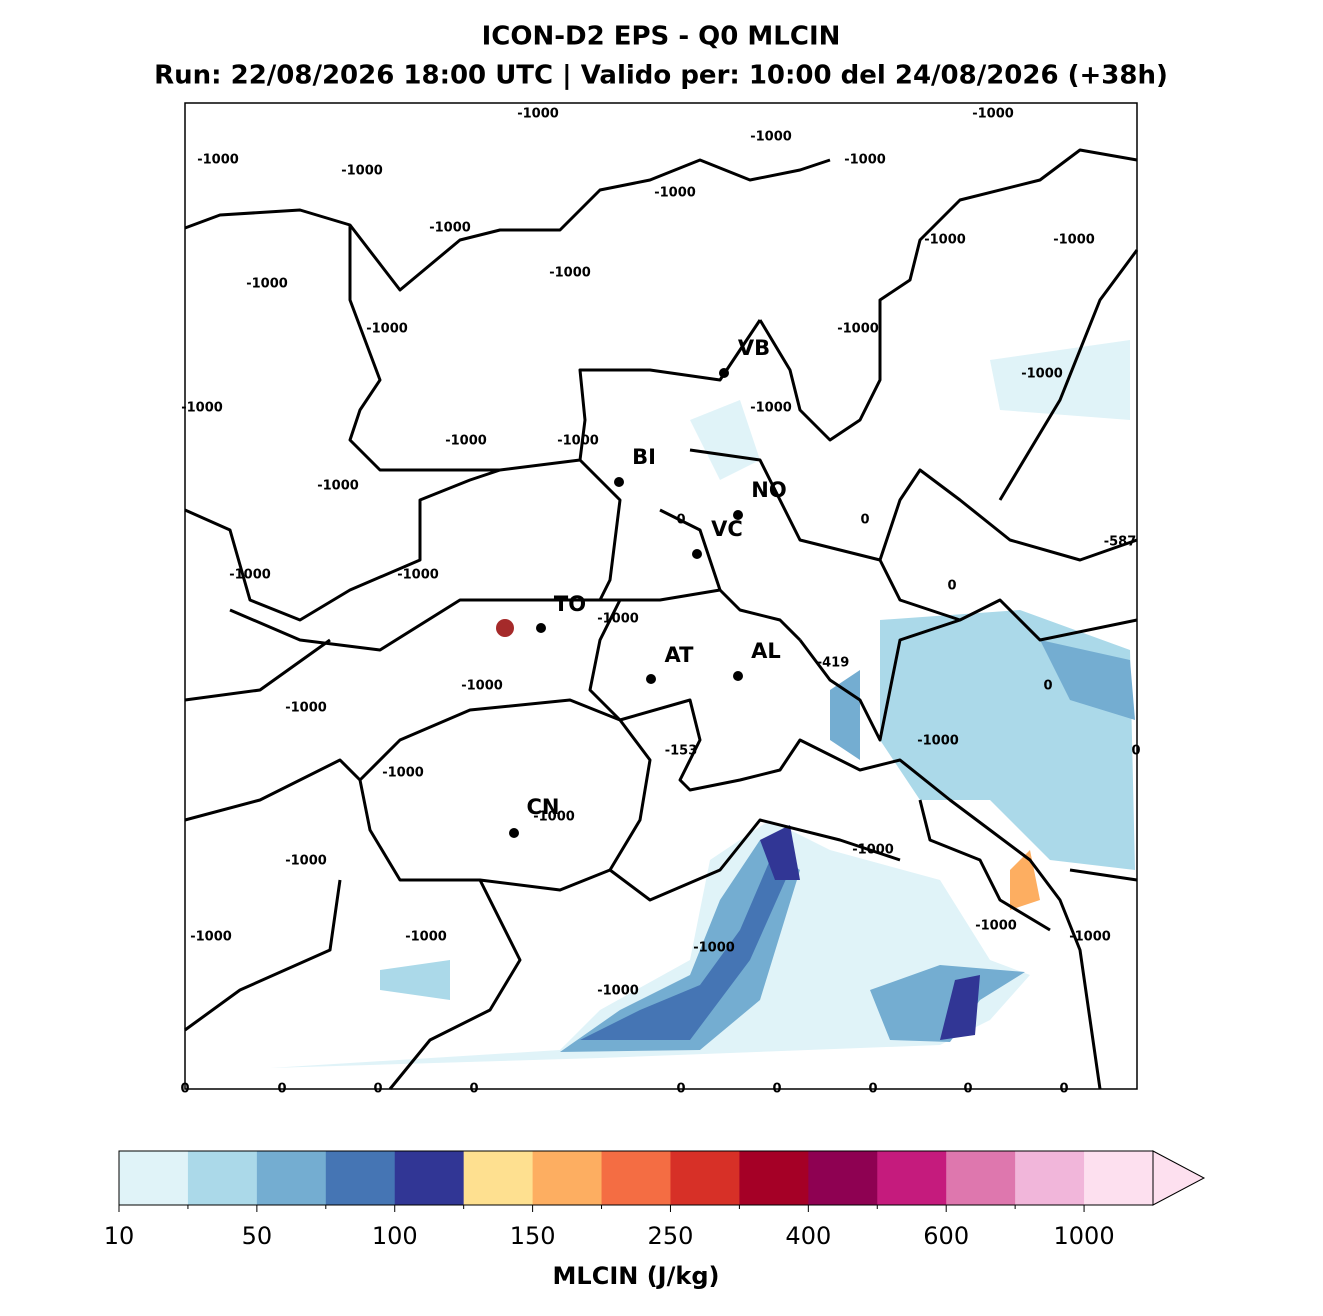 This screenshot has width=1323, height=1316. I want to click on city-label: TO, so click(570, 604).